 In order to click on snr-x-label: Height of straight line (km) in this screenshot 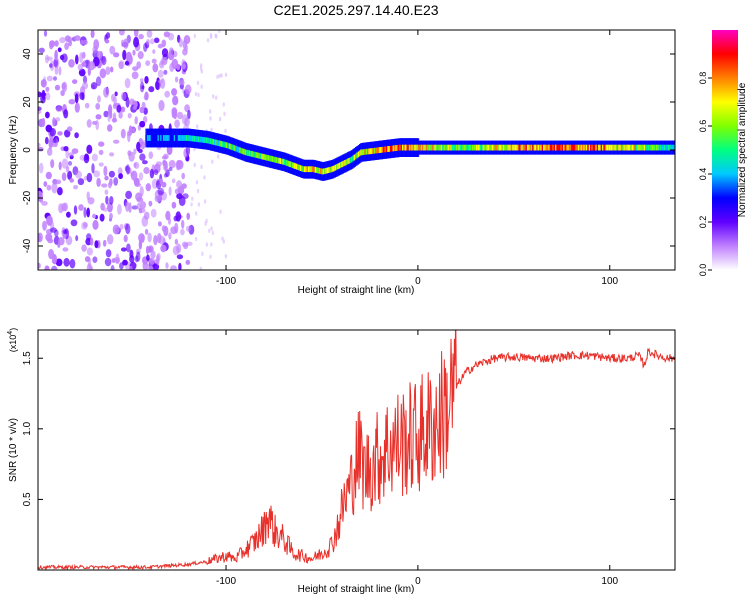, I will do `click(356, 589)`.